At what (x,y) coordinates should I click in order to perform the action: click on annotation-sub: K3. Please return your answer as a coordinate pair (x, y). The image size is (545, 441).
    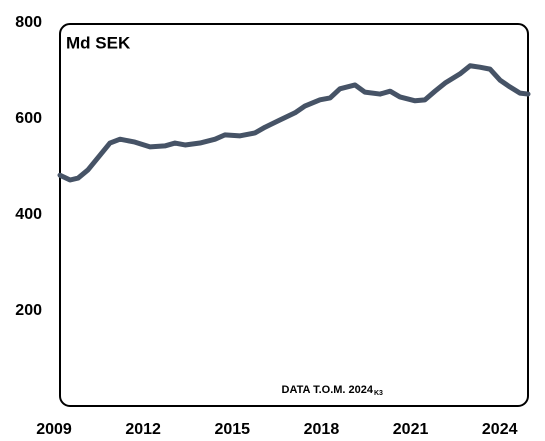
    Looking at the image, I should click on (378, 393).